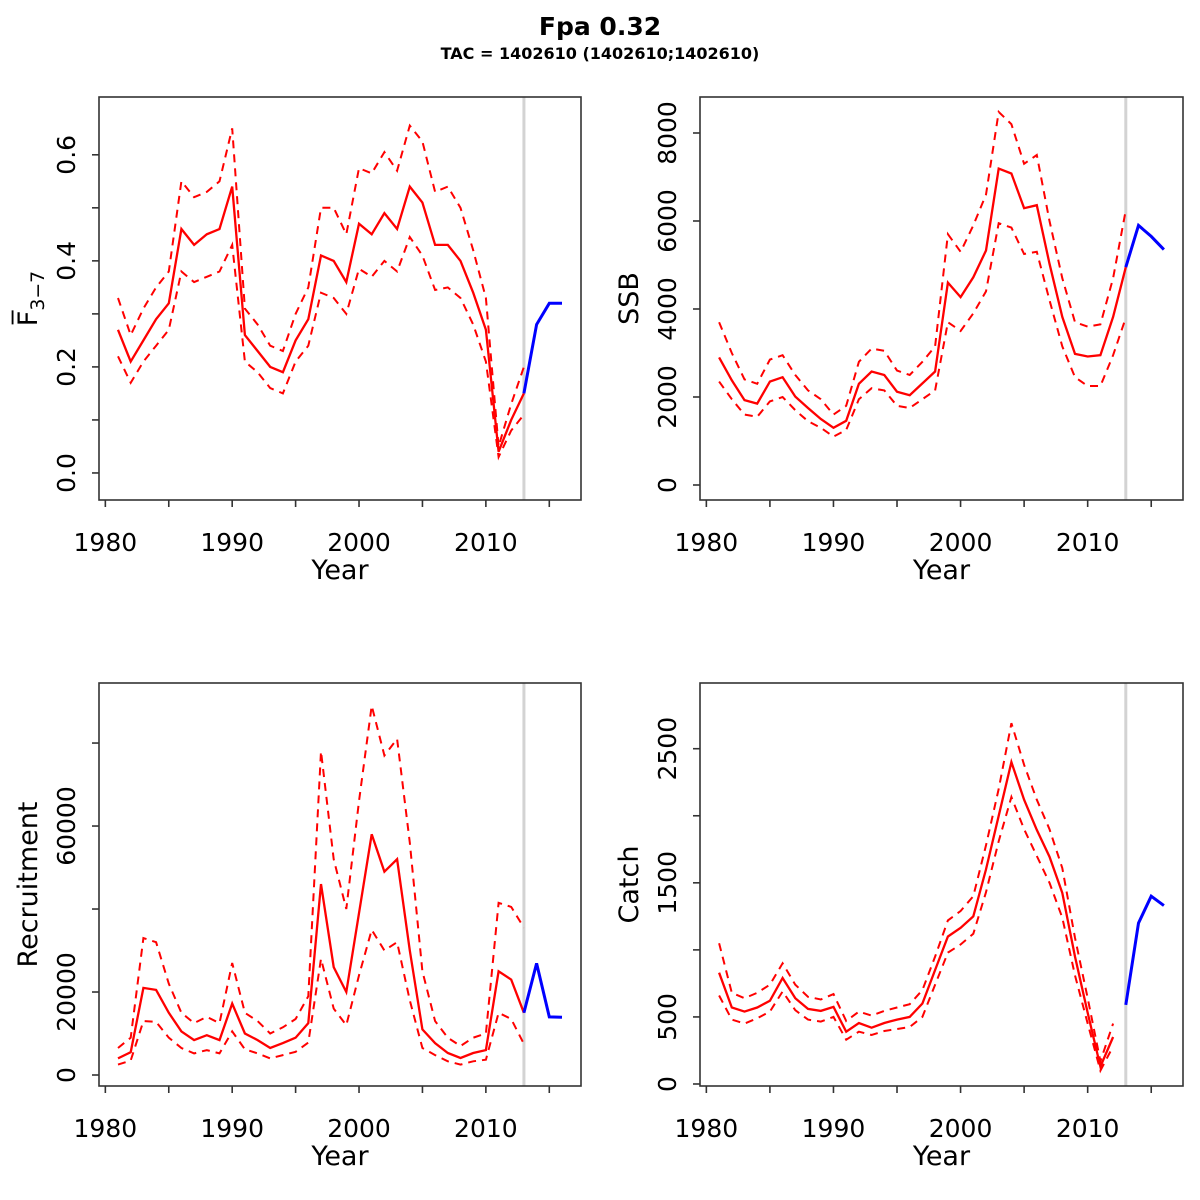 Image resolution: width=1200 pixels, height=1200 pixels. I want to click on catch-plot-frame, so click(941, 884).